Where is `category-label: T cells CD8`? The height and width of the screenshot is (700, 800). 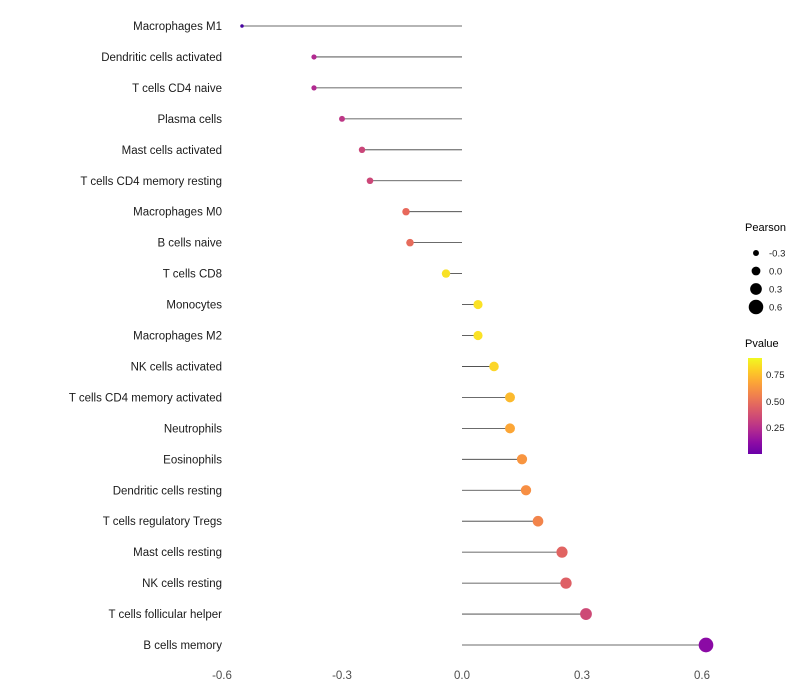 category-label: T cells CD8 is located at coordinates (192, 275).